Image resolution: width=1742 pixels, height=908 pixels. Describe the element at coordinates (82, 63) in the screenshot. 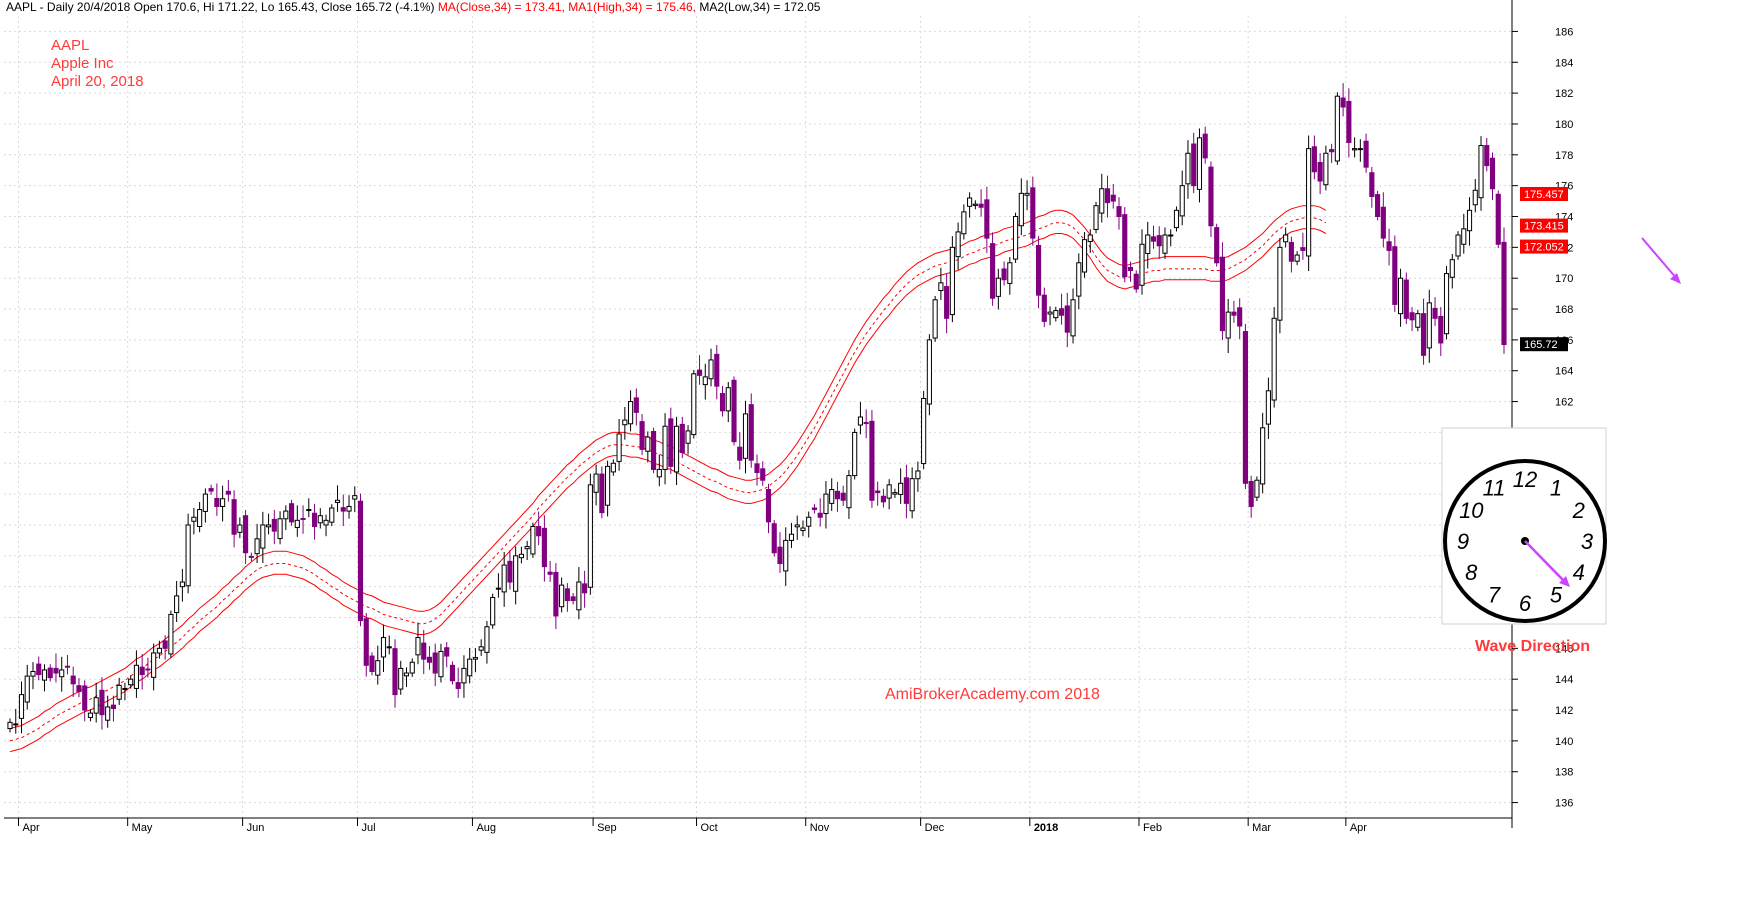

I see `company-label: Apple Inc` at that location.